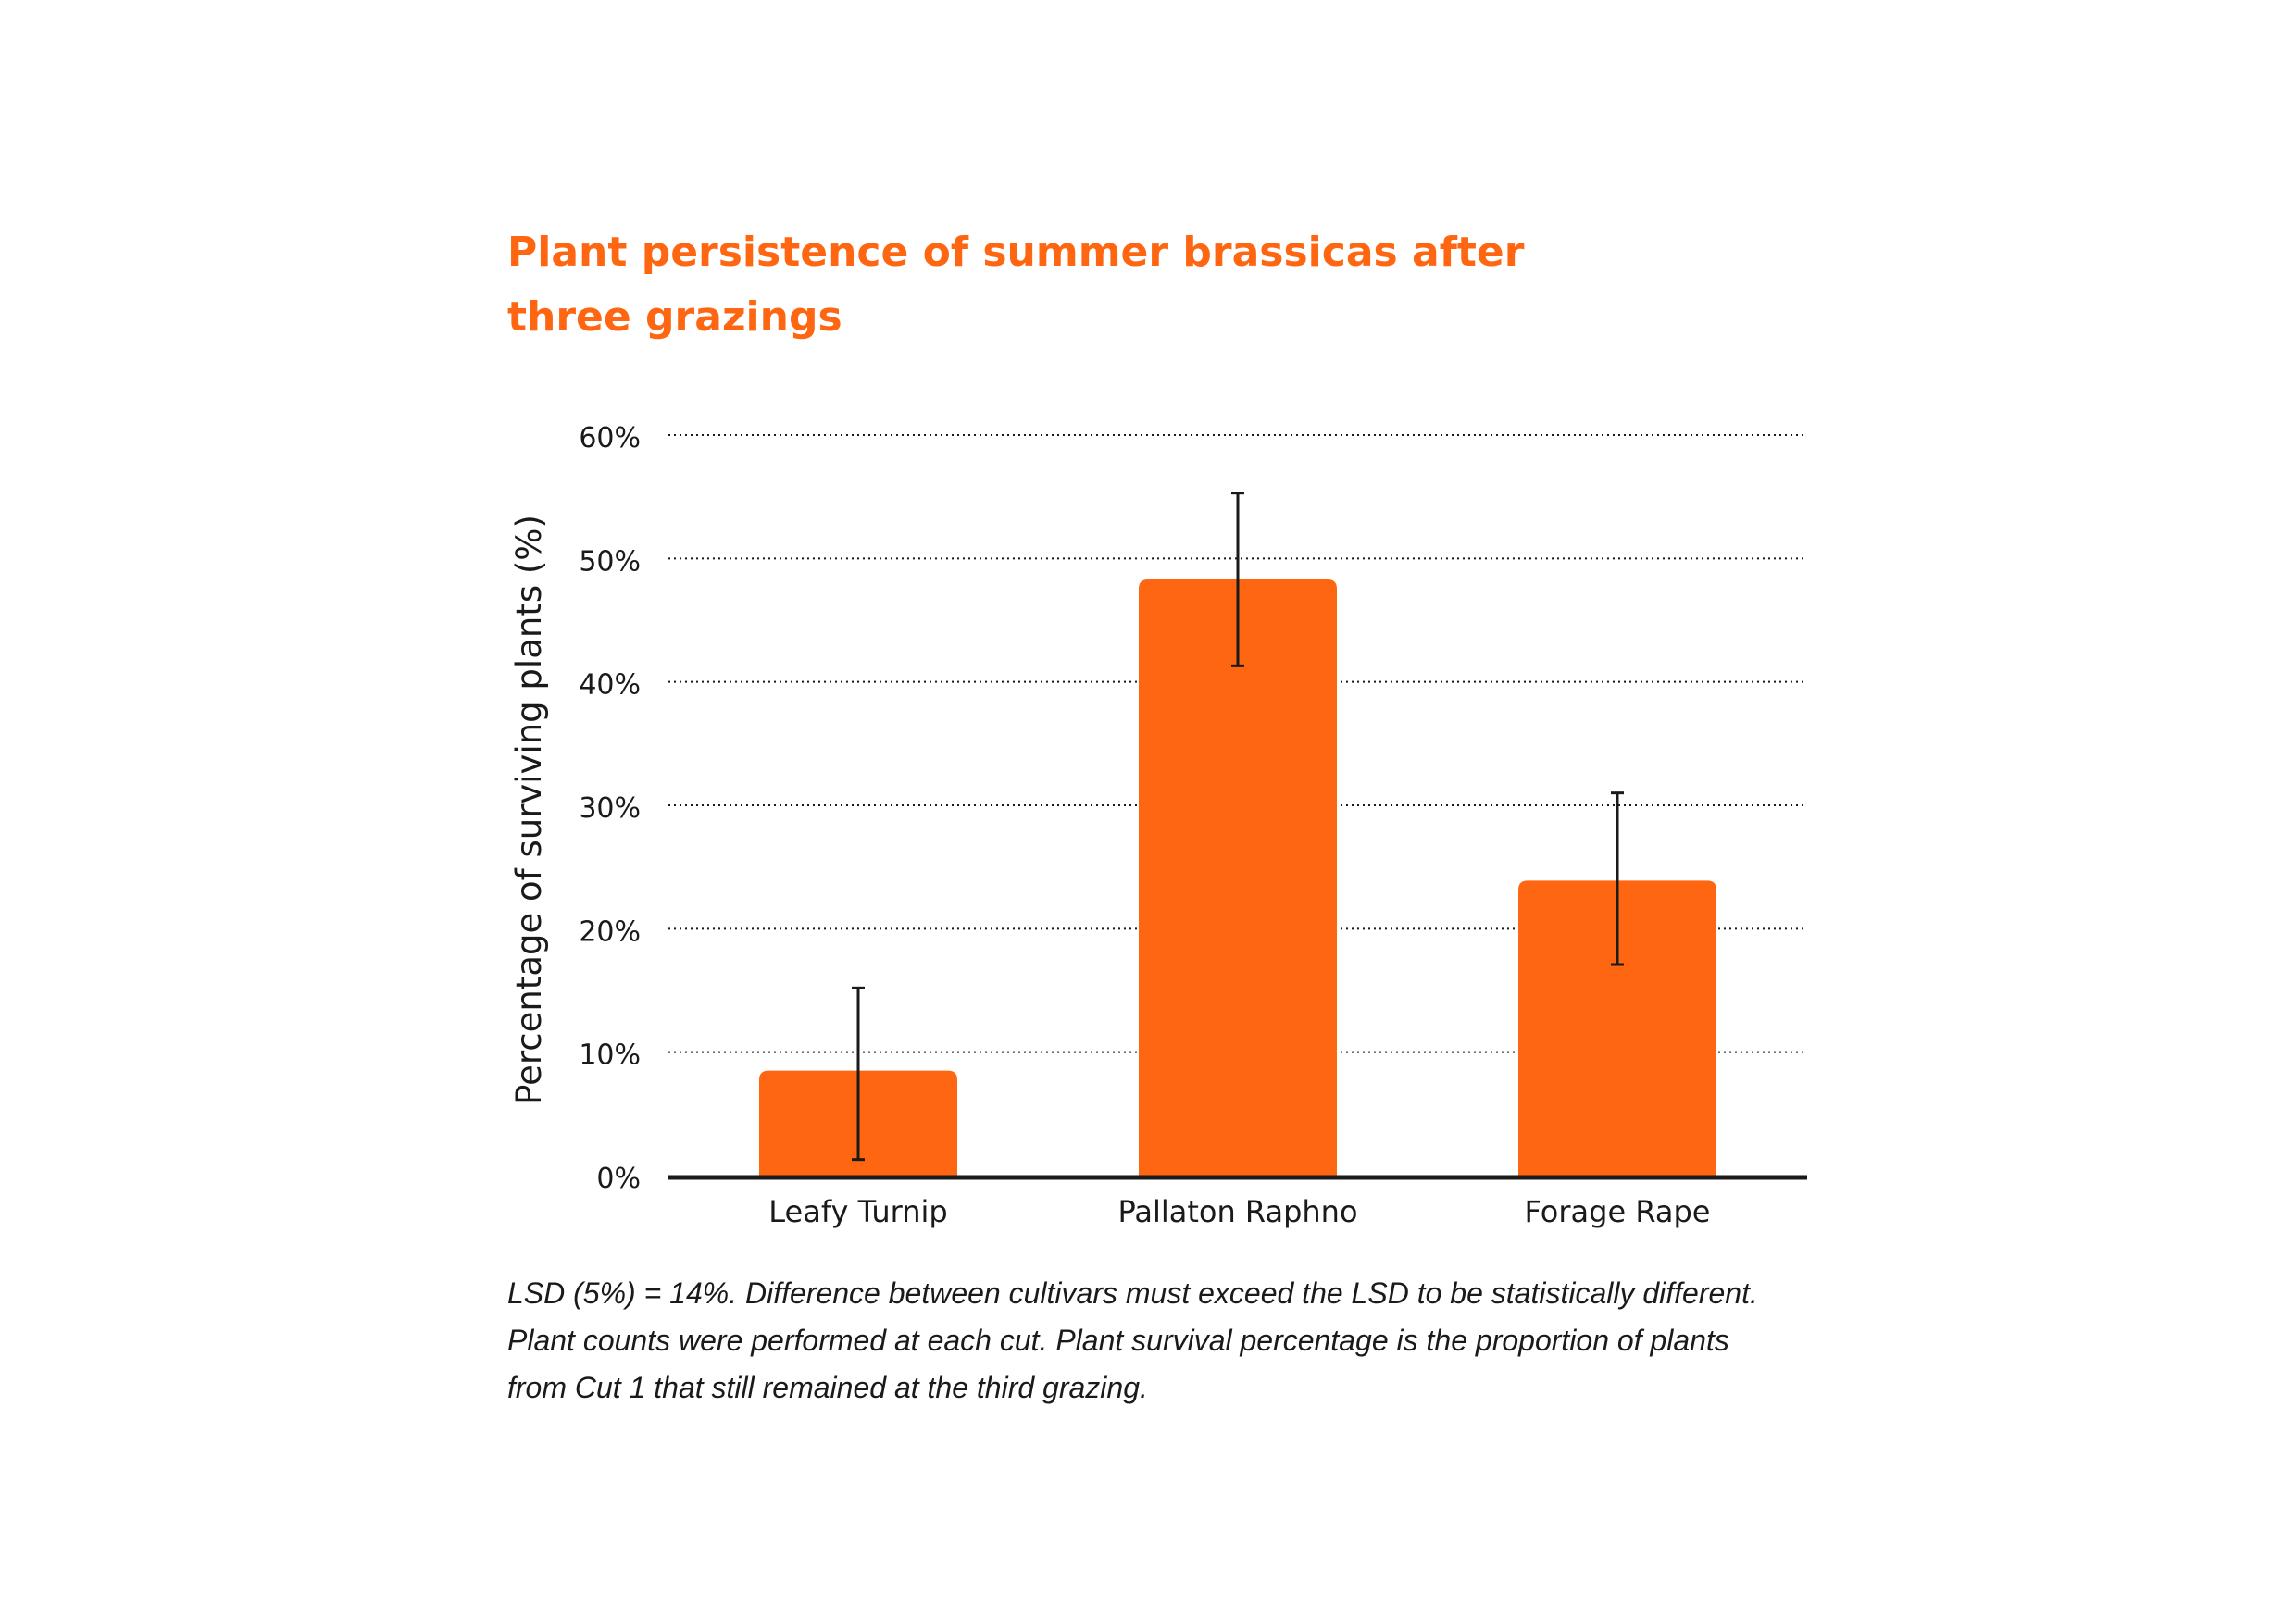 The width and height of the screenshot is (2296, 1618). Describe the element at coordinates (610, 561) in the screenshot. I see `y-tick-label: 50%` at that location.